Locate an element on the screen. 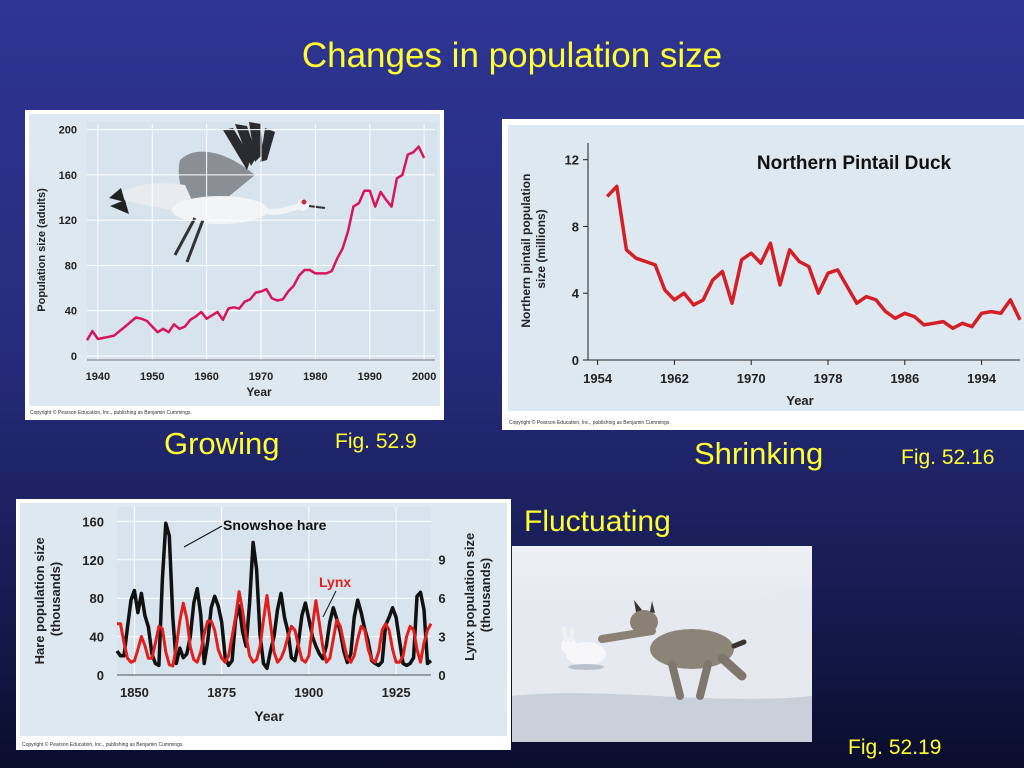  y2-tick-label: 6 is located at coordinates (441, 598).